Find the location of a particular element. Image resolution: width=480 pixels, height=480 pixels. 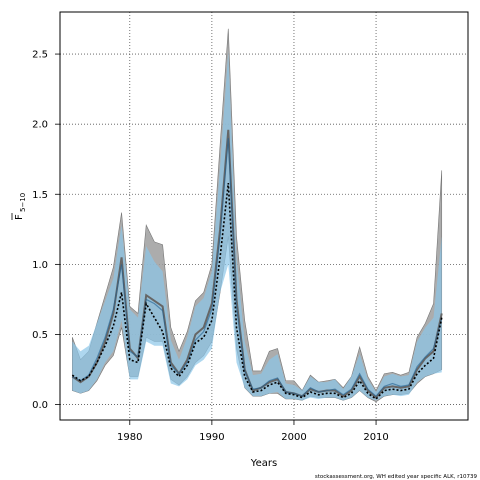

y-axis-title-subscript: 5−10 is located at coordinates (23, 202).